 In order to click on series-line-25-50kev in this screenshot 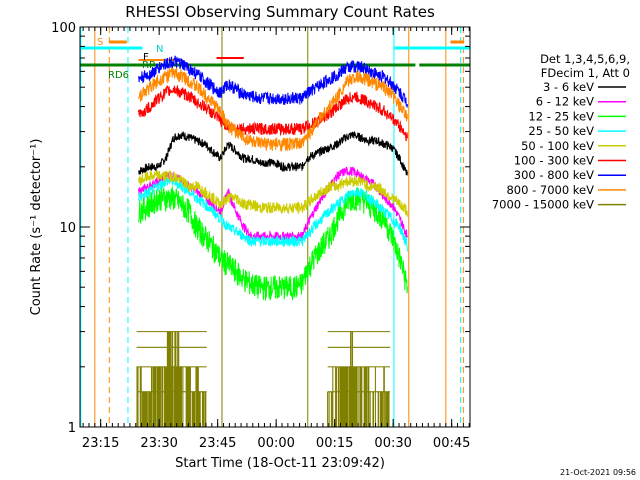, I will do `click(273, 213)`.